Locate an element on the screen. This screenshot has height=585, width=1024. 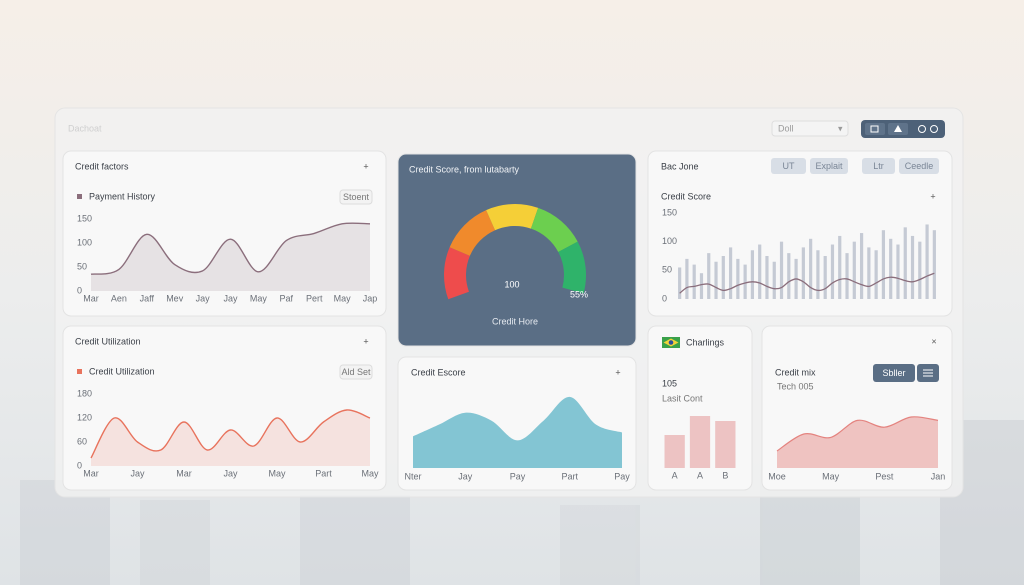
caption: Lasit Cont is located at coordinates (682, 398).